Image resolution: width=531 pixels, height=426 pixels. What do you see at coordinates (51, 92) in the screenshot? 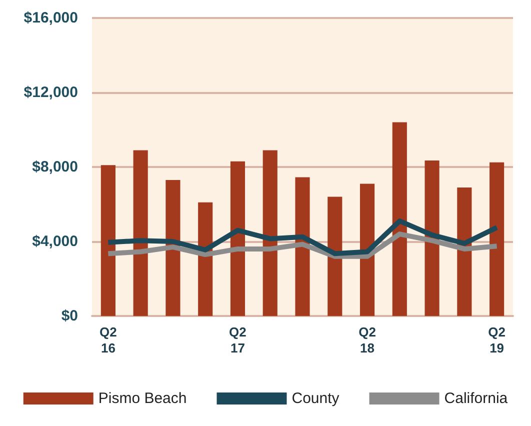
I see `y-tick-label: $12,000` at bounding box center [51, 92].